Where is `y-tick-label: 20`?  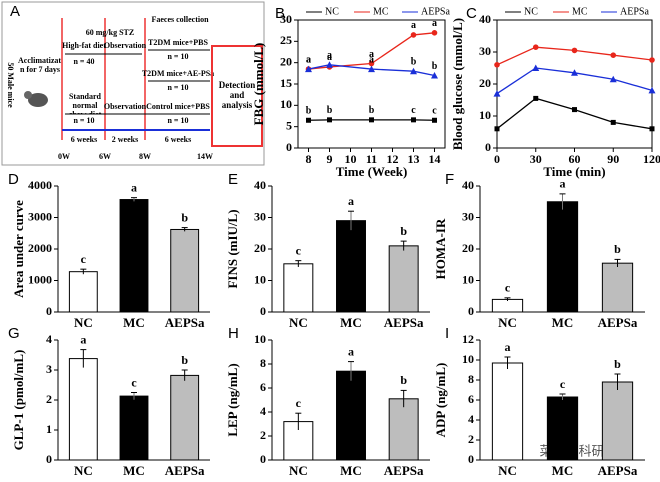 y-tick-label: 20 is located at coordinates (286, 61).